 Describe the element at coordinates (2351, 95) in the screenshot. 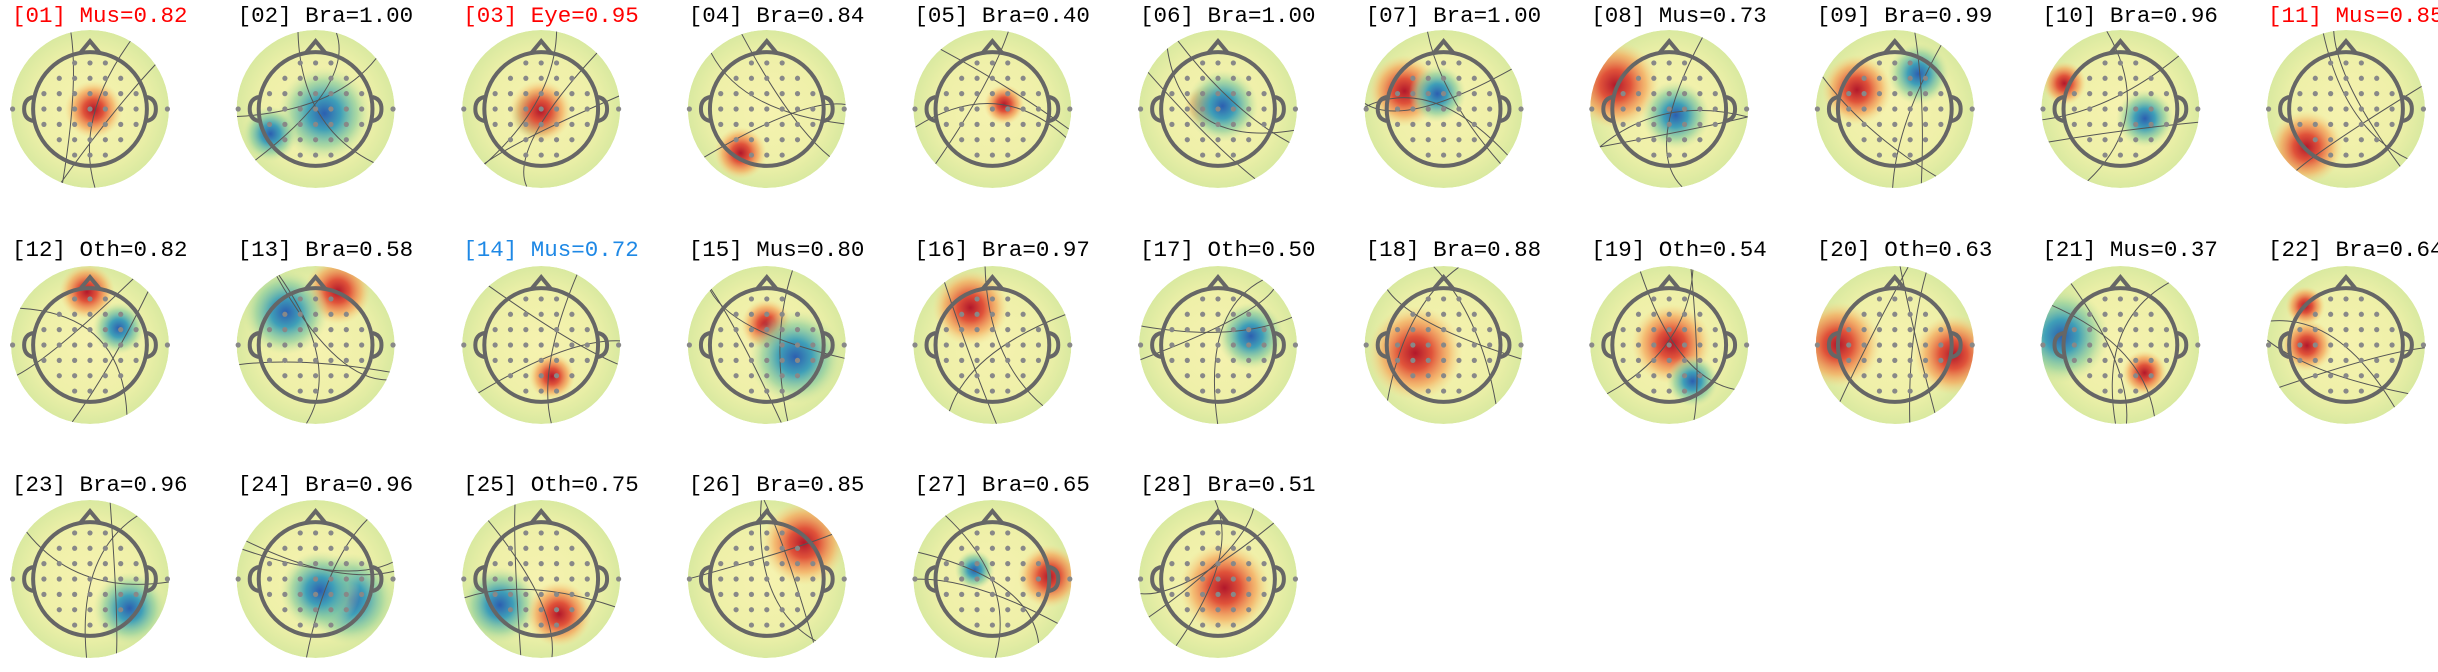

I see `topomap: [11] Mus=0.85` at that location.